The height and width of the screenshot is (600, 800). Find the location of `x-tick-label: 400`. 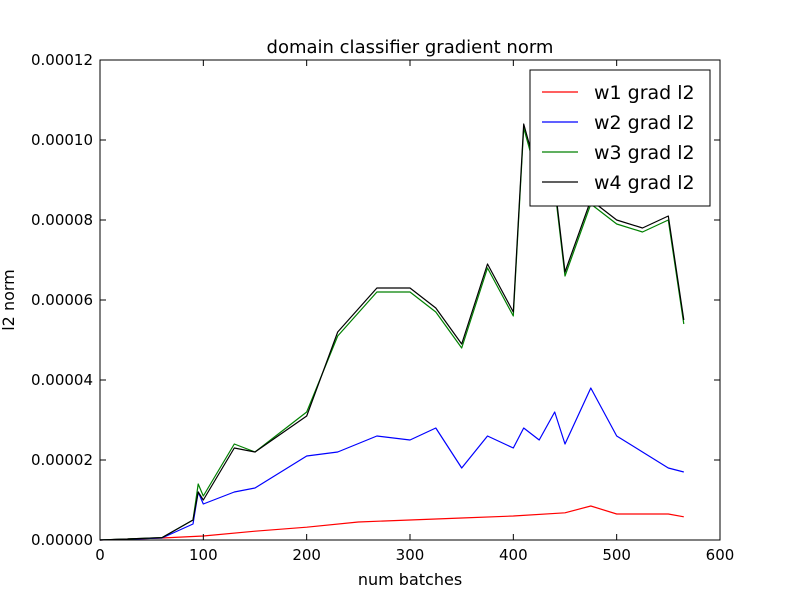

x-tick-label: 400 is located at coordinates (513, 555).